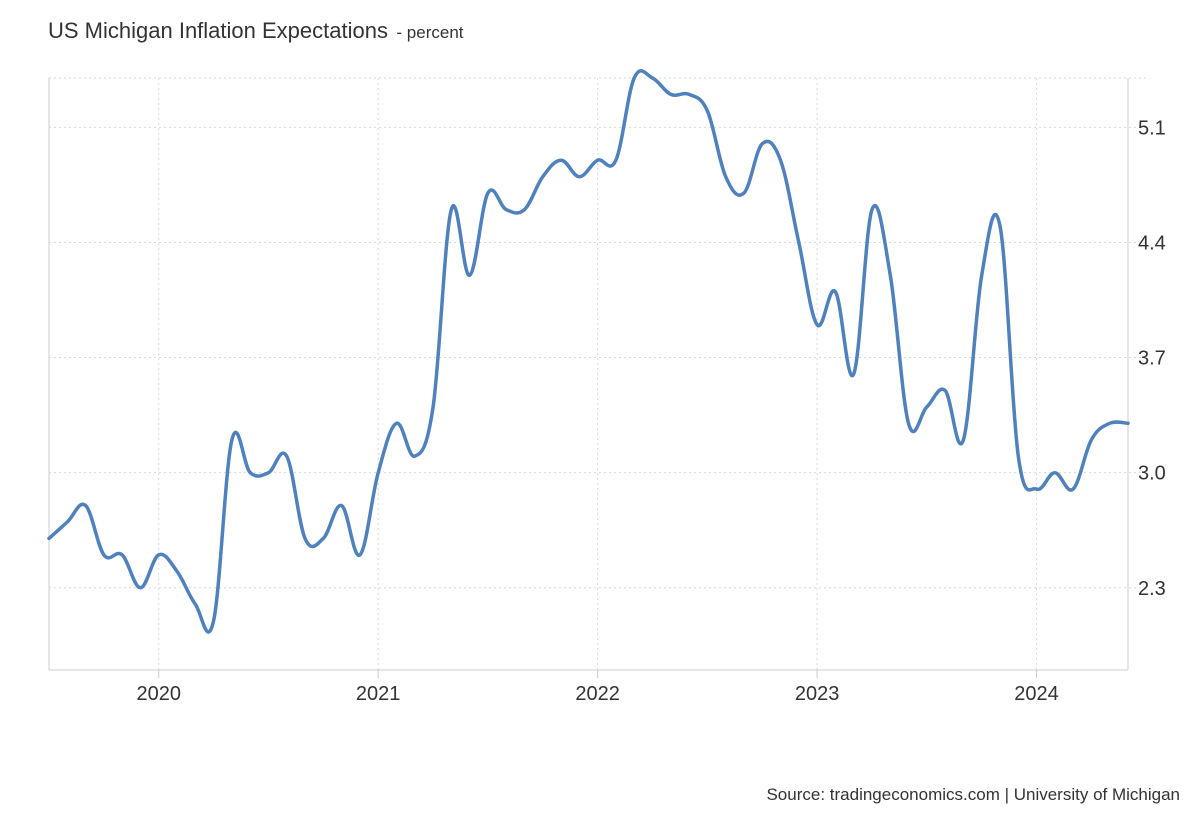 The height and width of the screenshot is (820, 1200). Describe the element at coordinates (1152, 474) in the screenshot. I see `y-tick-label: 3.0` at that location.